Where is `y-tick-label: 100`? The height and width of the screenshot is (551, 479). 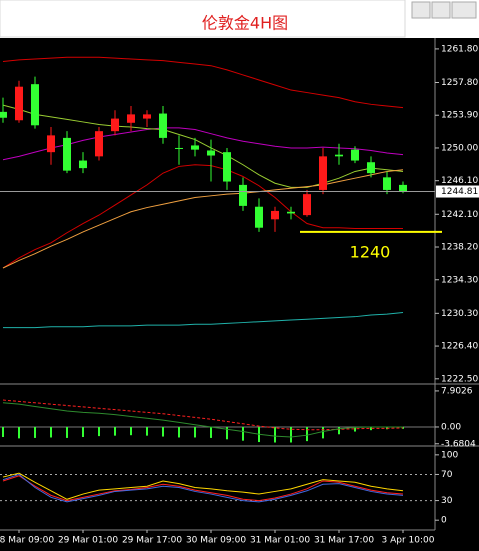
y-tick-label: 100 is located at coordinates (449, 455).